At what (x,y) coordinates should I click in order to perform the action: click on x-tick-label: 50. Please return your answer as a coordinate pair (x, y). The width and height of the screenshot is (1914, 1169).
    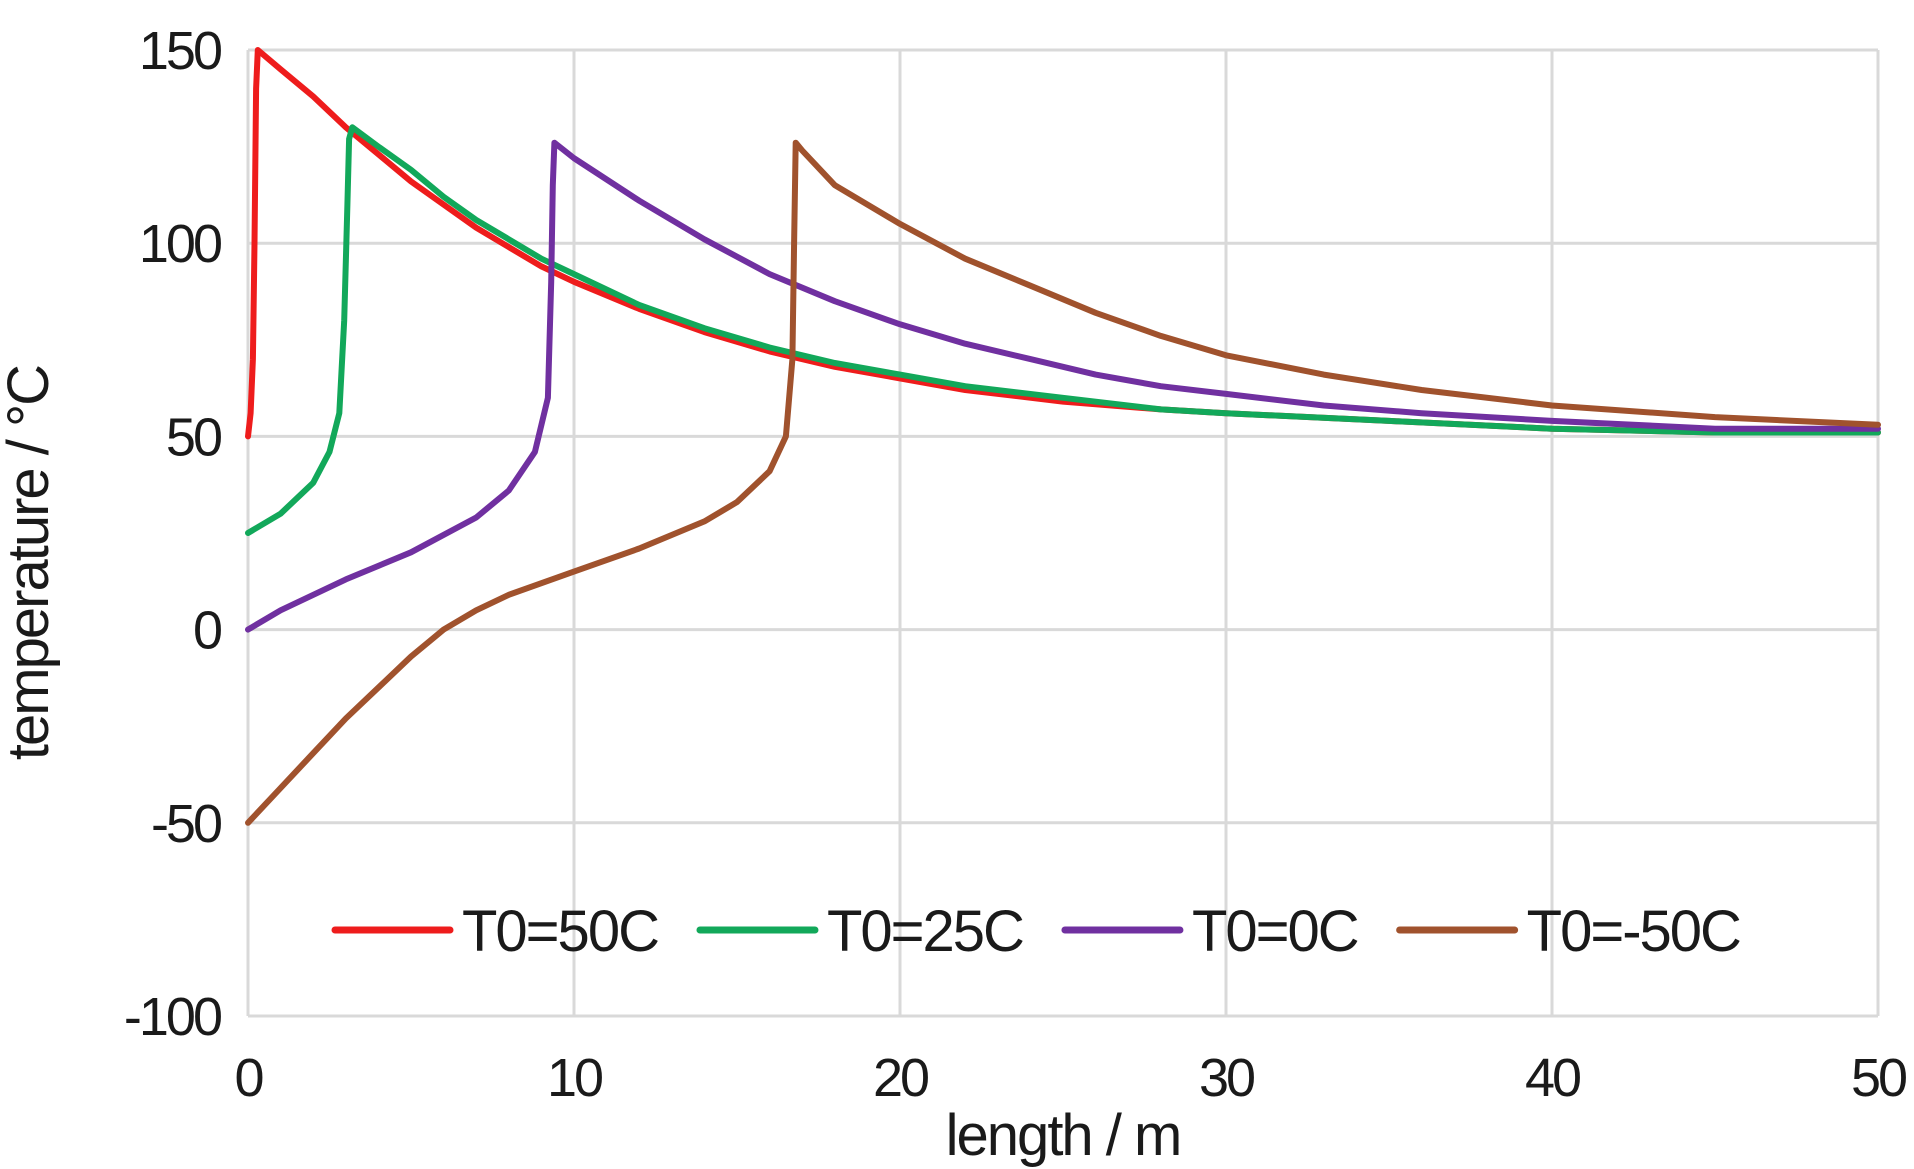
    Looking at the image, I should click on (1878, 1078).